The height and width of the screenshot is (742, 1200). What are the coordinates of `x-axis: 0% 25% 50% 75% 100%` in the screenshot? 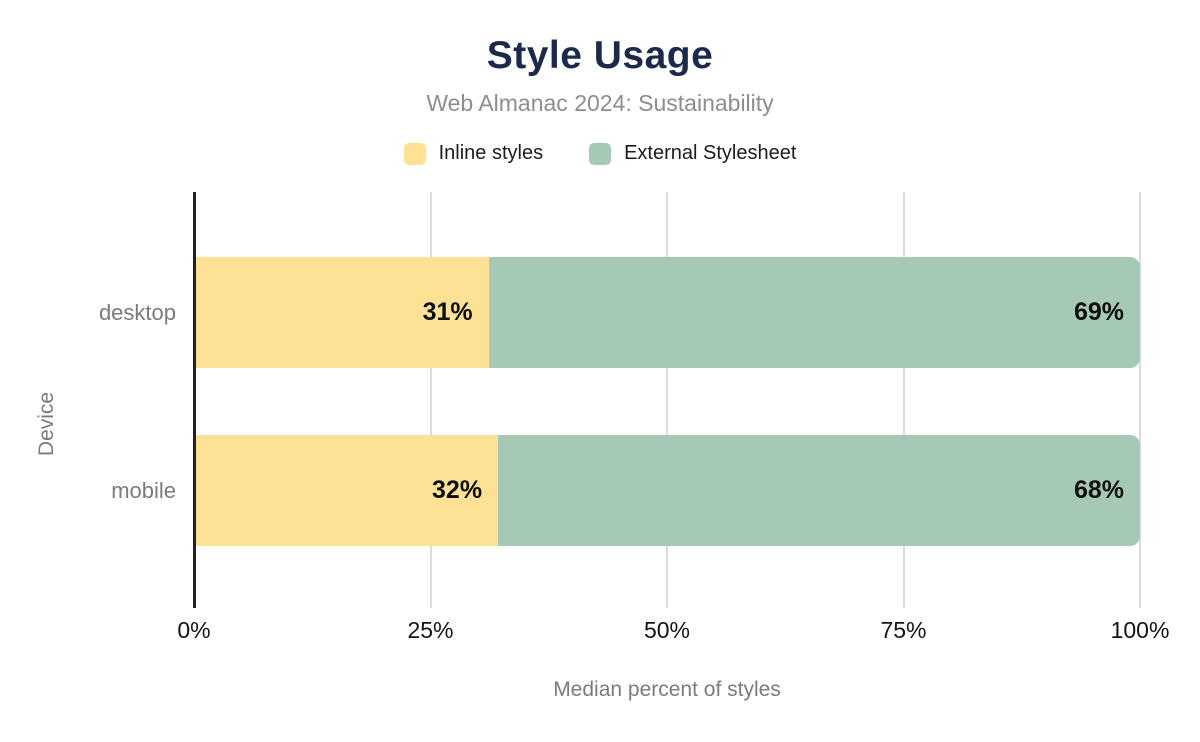 It's located at (673, 633).